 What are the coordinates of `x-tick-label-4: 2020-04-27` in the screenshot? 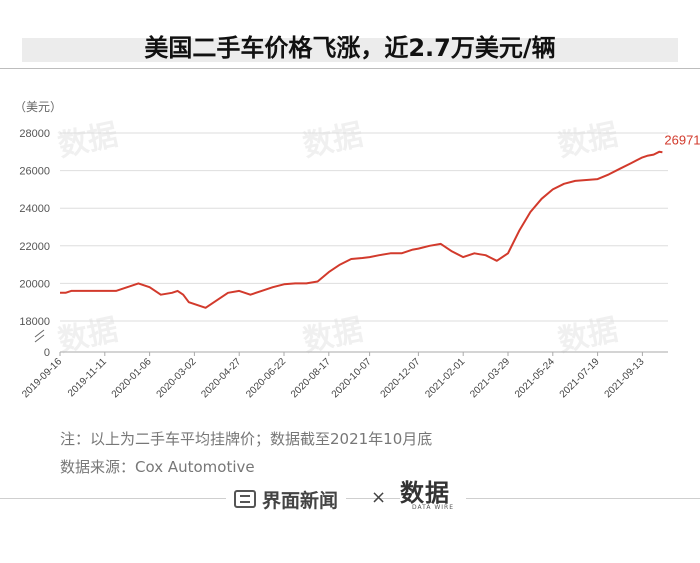 It's located at (221, 378).